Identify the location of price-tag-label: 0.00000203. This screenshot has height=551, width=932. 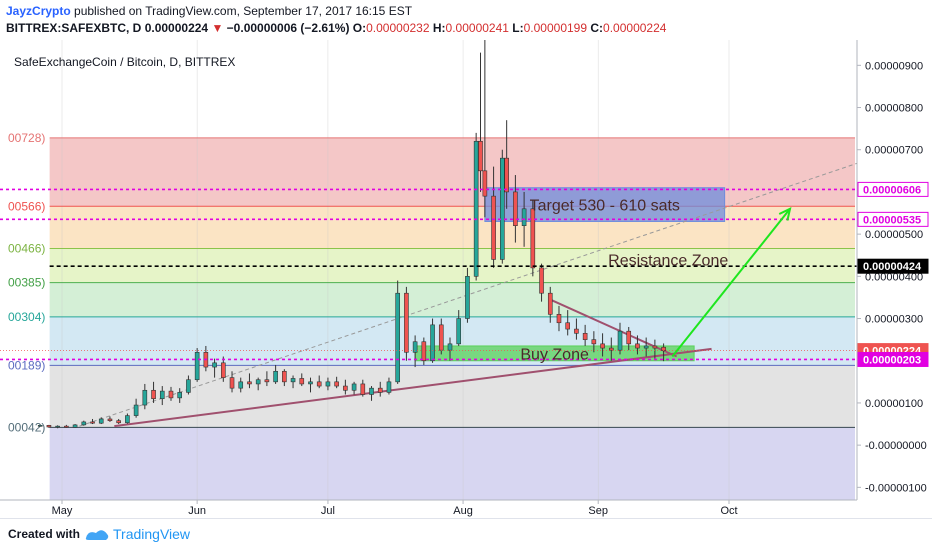
(892, 360).